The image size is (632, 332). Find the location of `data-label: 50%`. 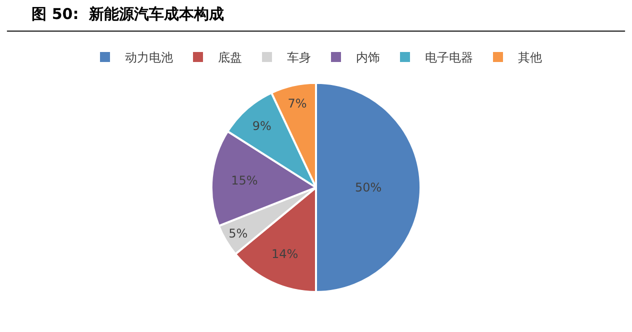

data-label: 50% is located at coordinates (368, 187).